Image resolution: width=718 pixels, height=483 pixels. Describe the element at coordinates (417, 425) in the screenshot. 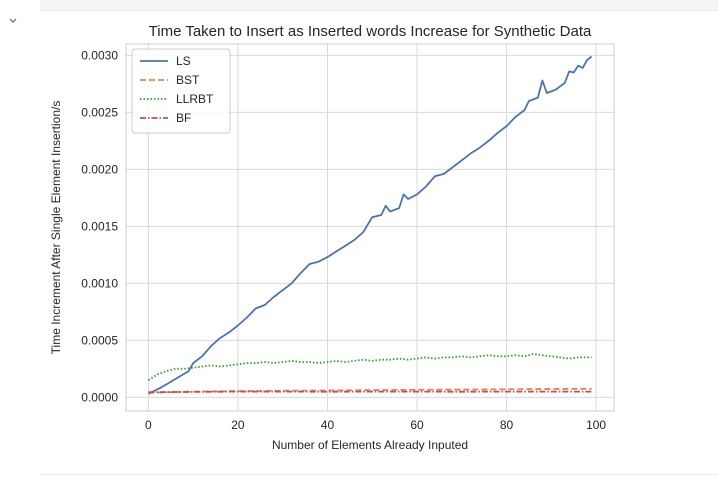

I see `x-tick-label: 60` at that location.